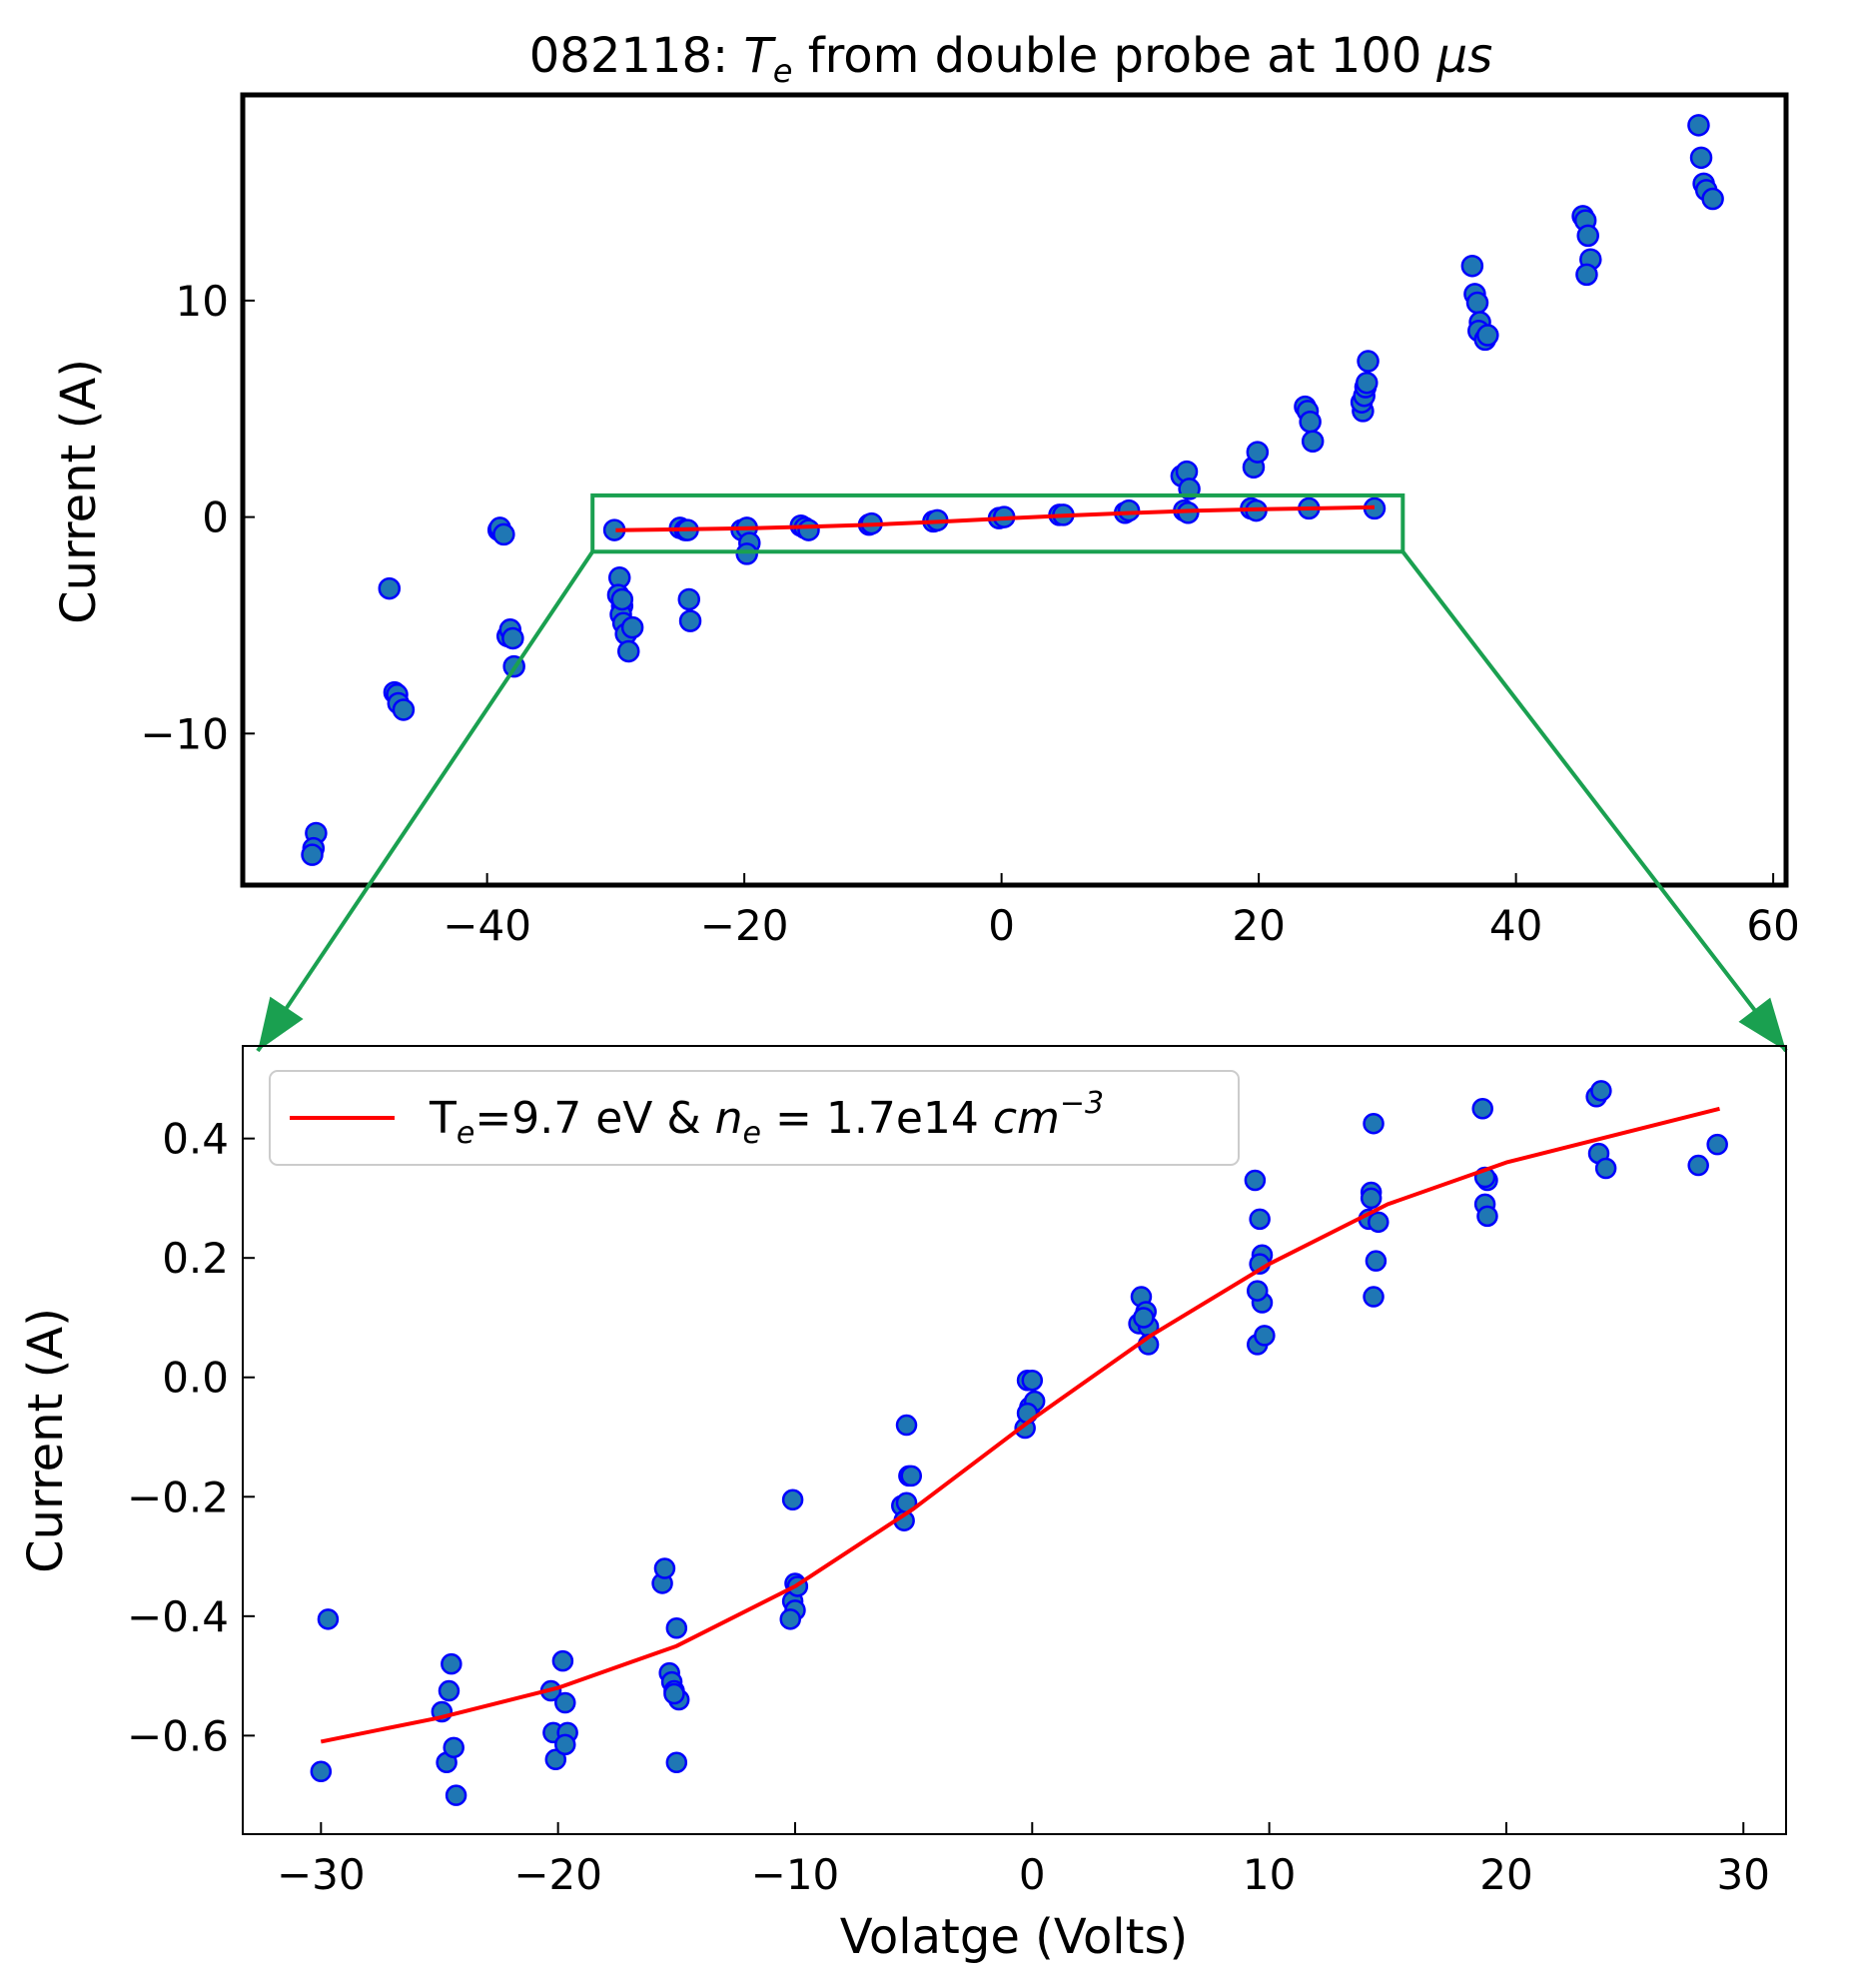  What do you see at coordinates (425, 801) in the screenshot?
I see `zoom-connector-left` at bounding box center [425, 801].